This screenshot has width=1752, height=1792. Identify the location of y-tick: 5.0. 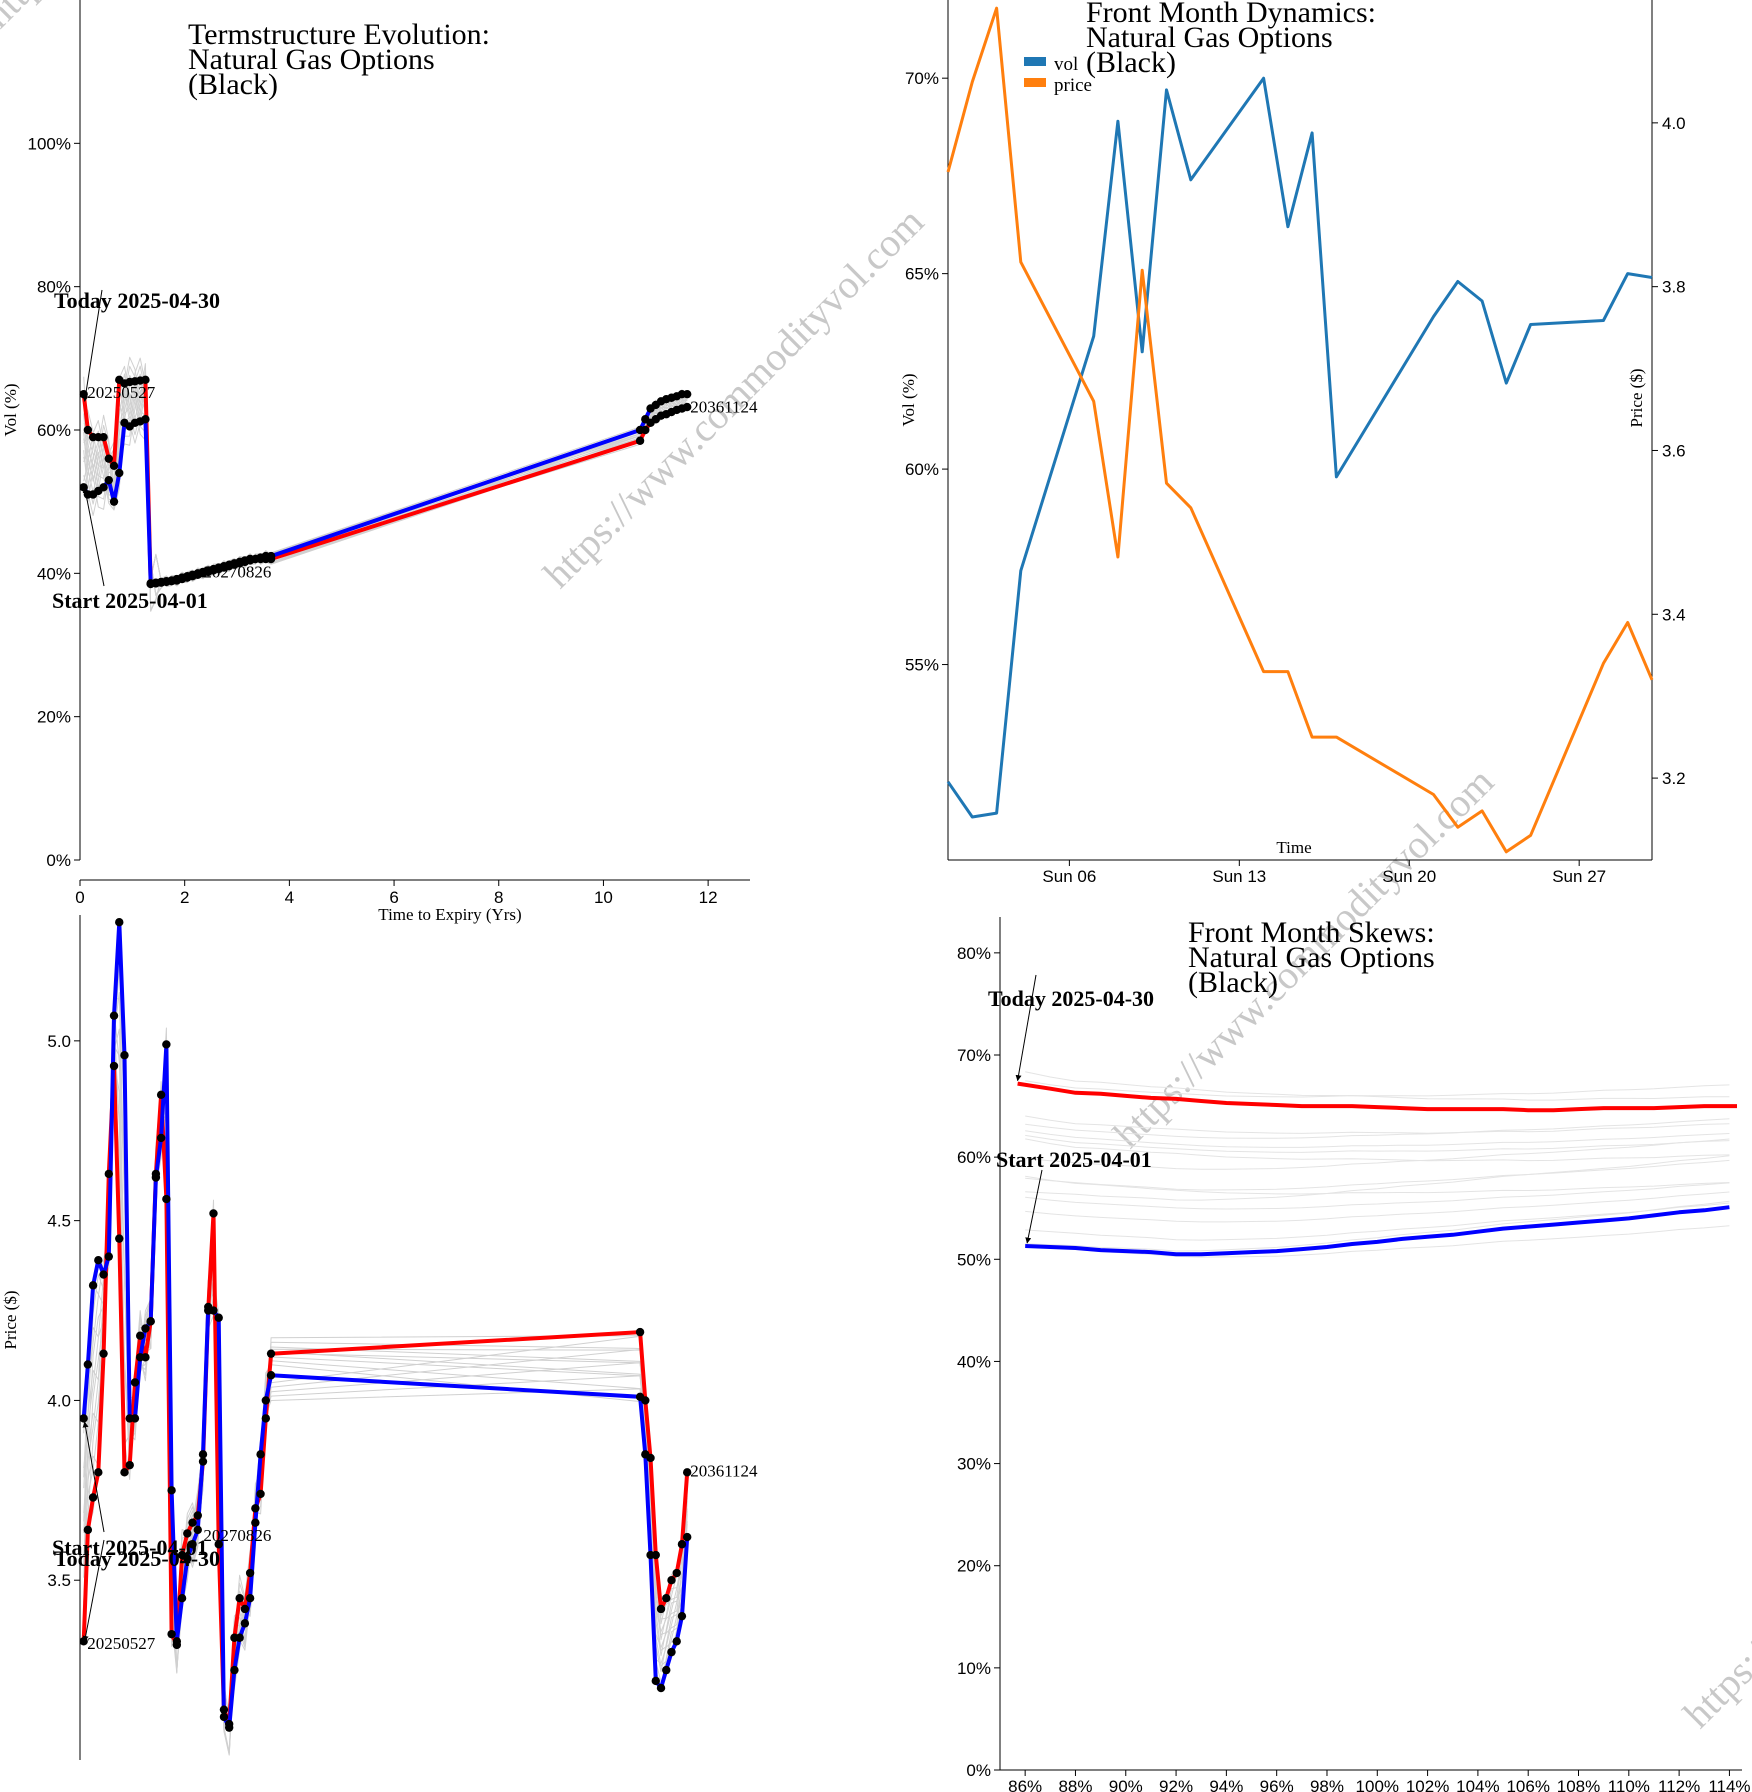
(63, 1041).